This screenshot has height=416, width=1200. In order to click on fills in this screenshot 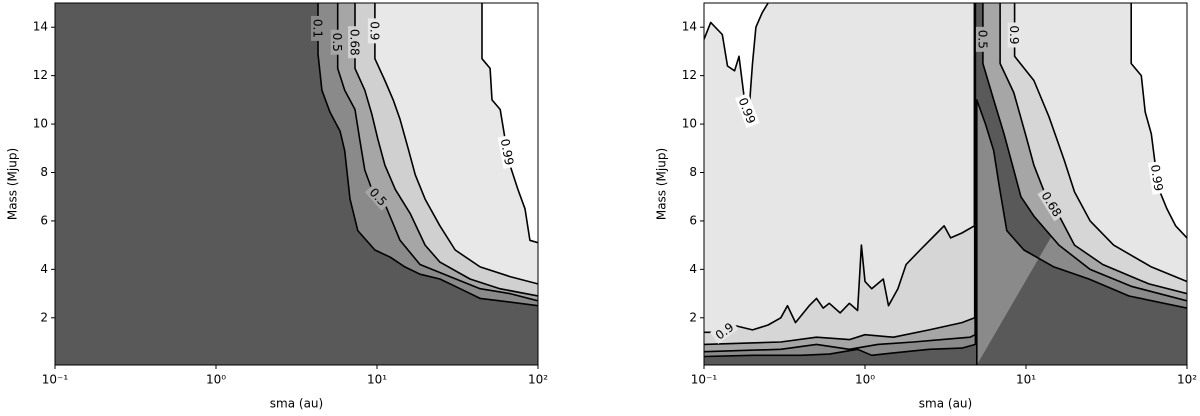, I will do `click(428, 154)`.